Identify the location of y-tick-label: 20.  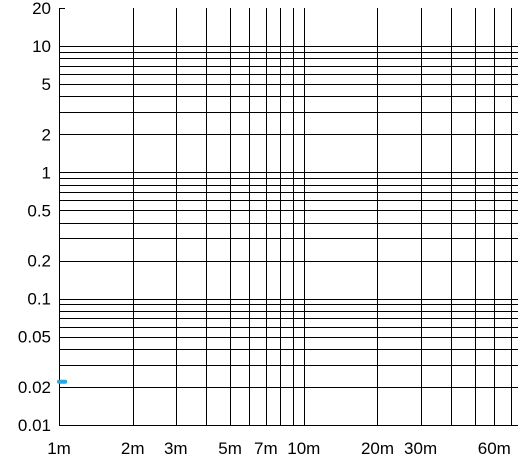
(41, 9).